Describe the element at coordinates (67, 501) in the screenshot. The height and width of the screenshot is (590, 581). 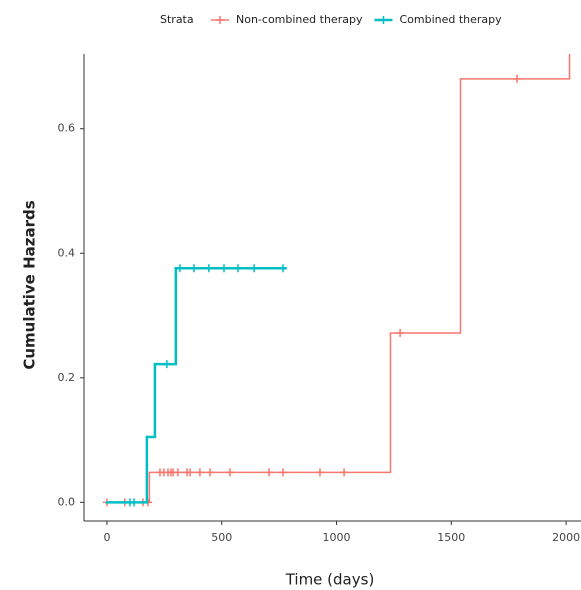
I see `y-tick-label: 0.0` at that location.